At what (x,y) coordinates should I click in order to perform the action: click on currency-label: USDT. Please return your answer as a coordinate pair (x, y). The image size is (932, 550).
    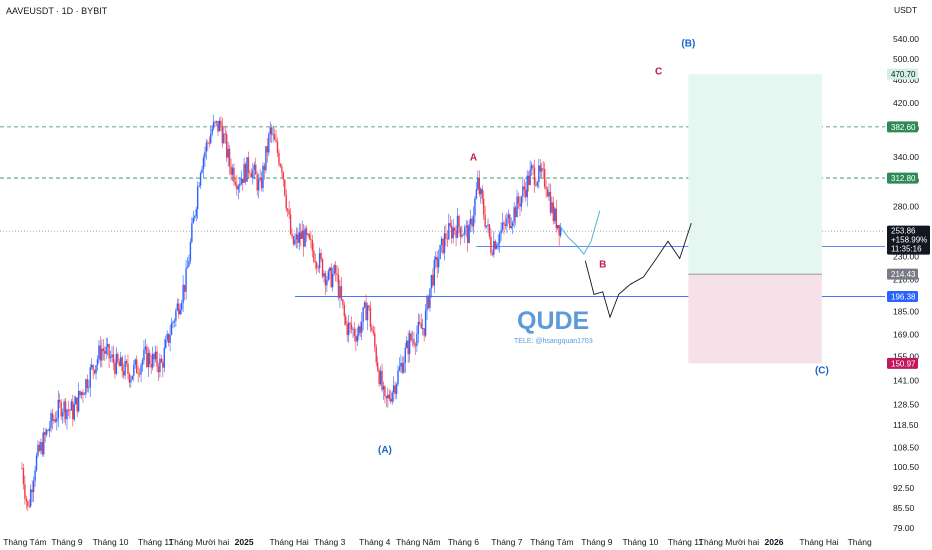
    Looking at the image, I should click on (905, 10).